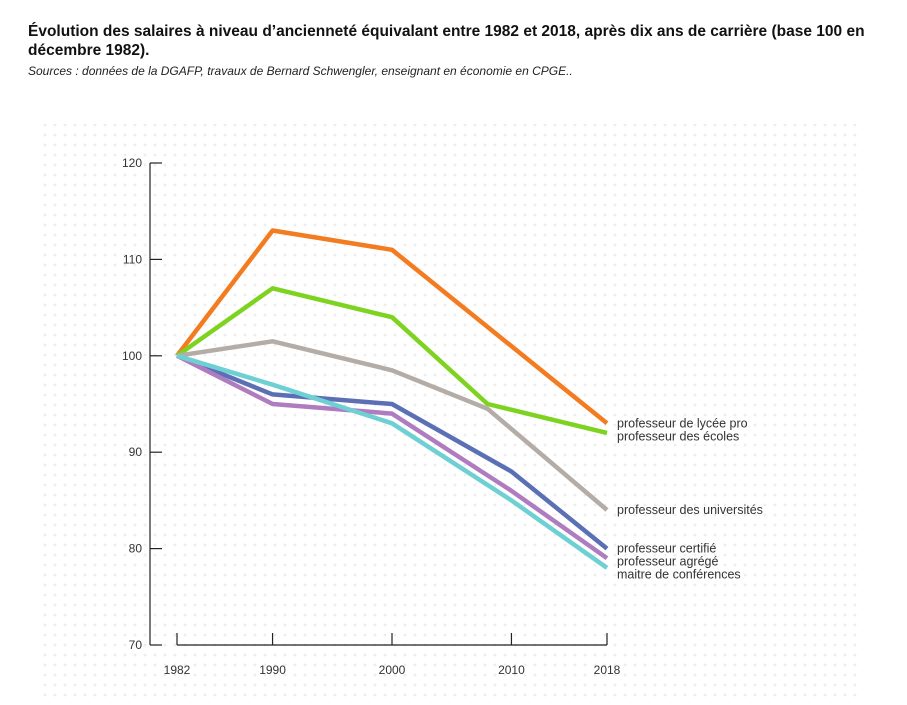  I want to click on series-label-3: professeur des universités, so click(690, 510).